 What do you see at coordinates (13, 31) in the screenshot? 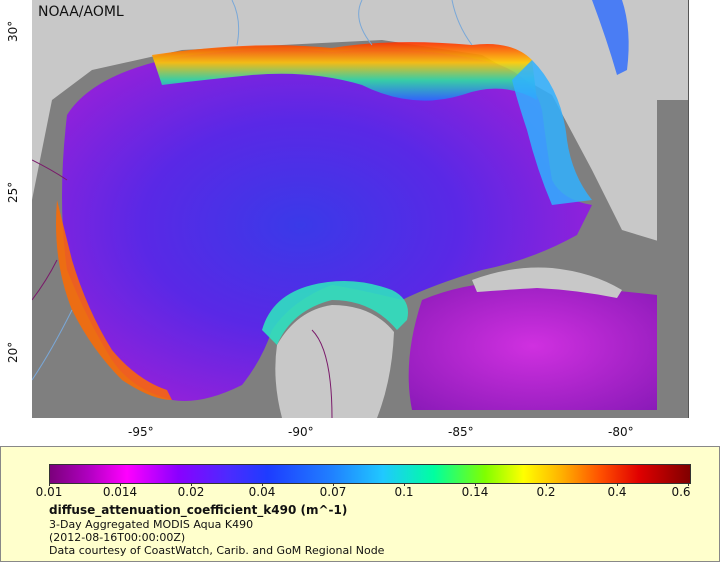
I see `lat-tick-30: 30°` at bounding box center [13, 31].